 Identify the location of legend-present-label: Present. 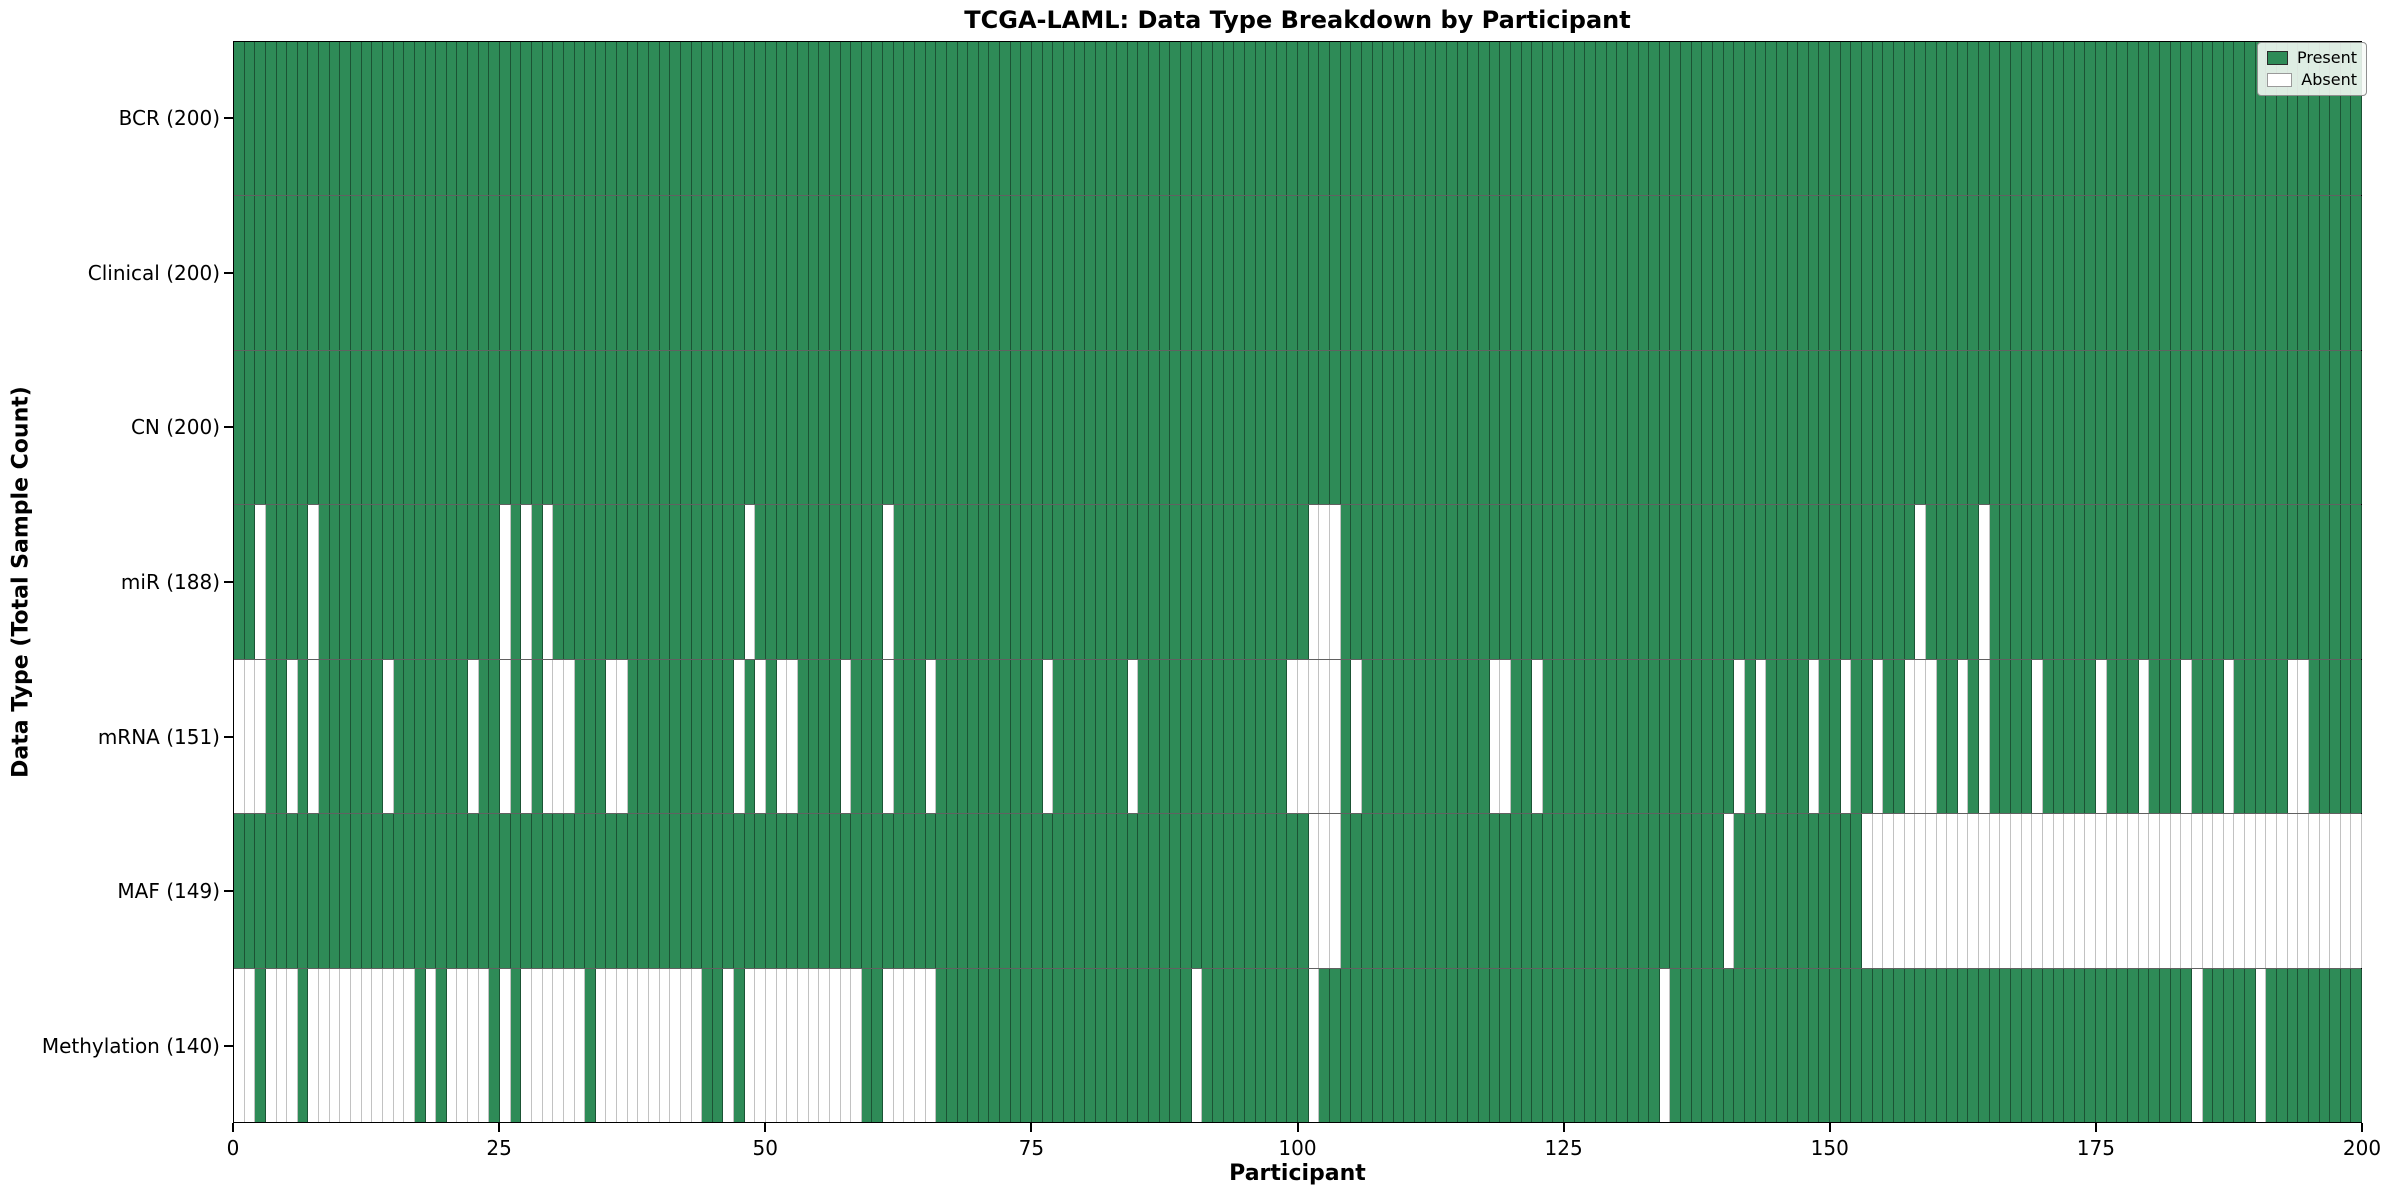
(2326, 57).